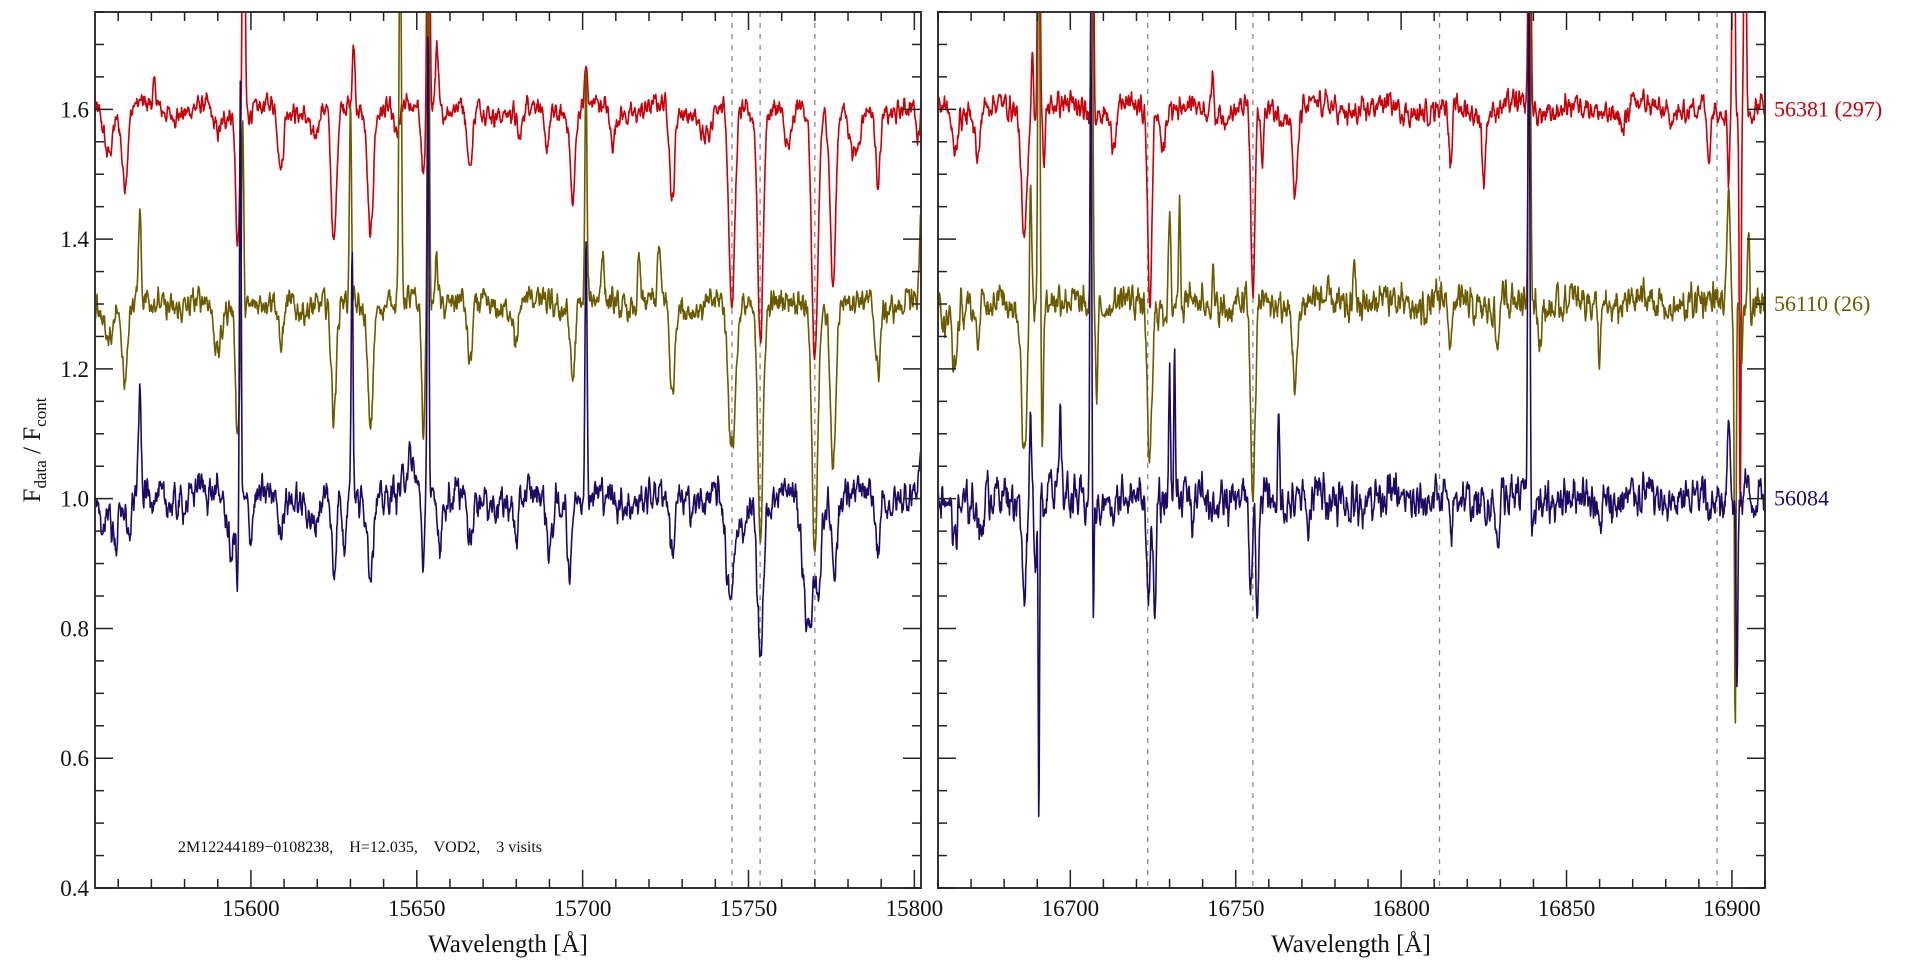 This screenshot has height=960, width=1920. What do you see at coordinates (251, 908) in the screenshot?
I see `x-tick-label: 15600` at bounding box center [251, 908].